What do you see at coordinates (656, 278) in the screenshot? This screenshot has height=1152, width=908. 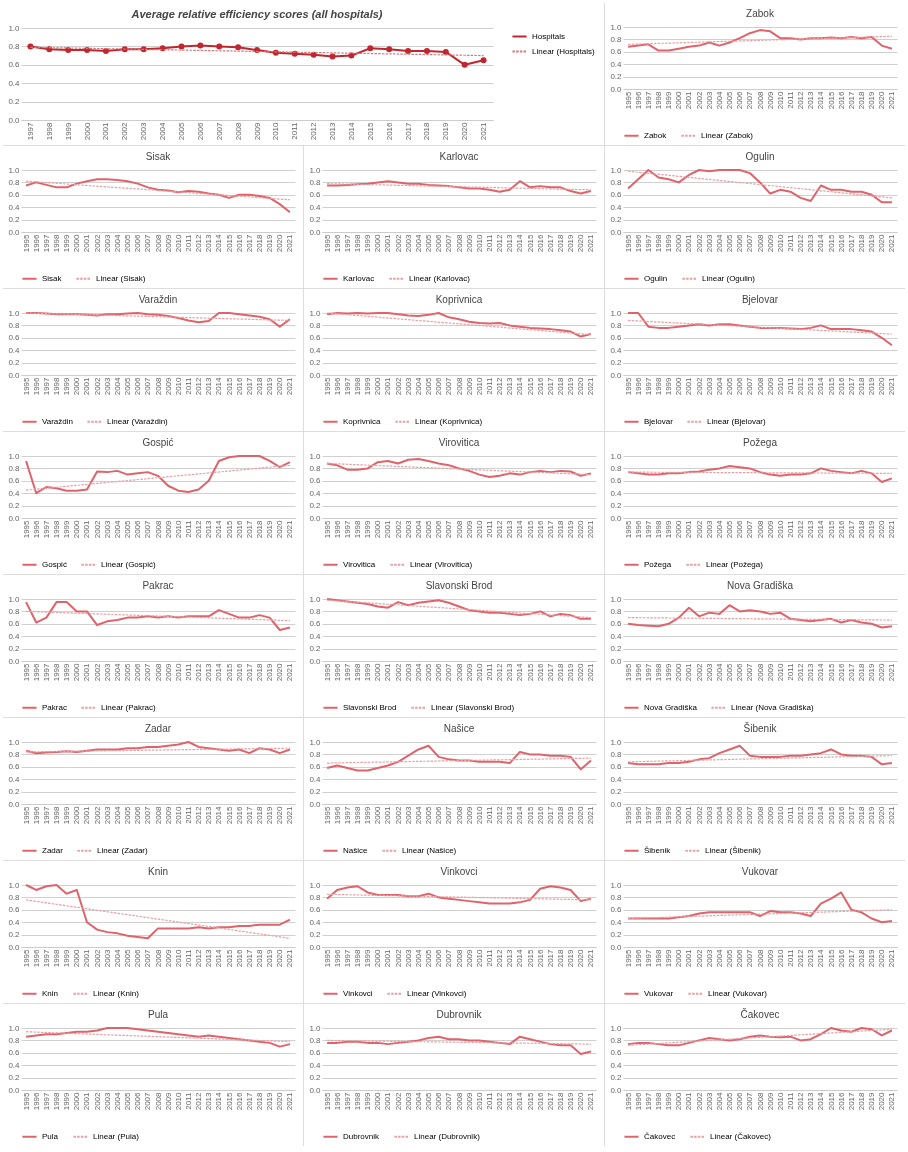 I see `legend-label: Ogulin` at bounding box center [656, 278].